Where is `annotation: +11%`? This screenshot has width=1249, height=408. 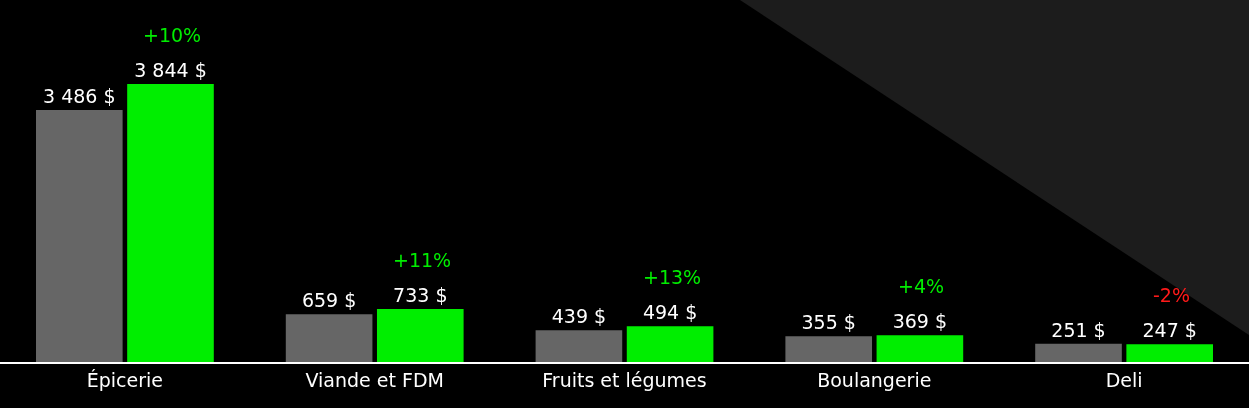
annotation: +11% is located at coordinates (422, 260).